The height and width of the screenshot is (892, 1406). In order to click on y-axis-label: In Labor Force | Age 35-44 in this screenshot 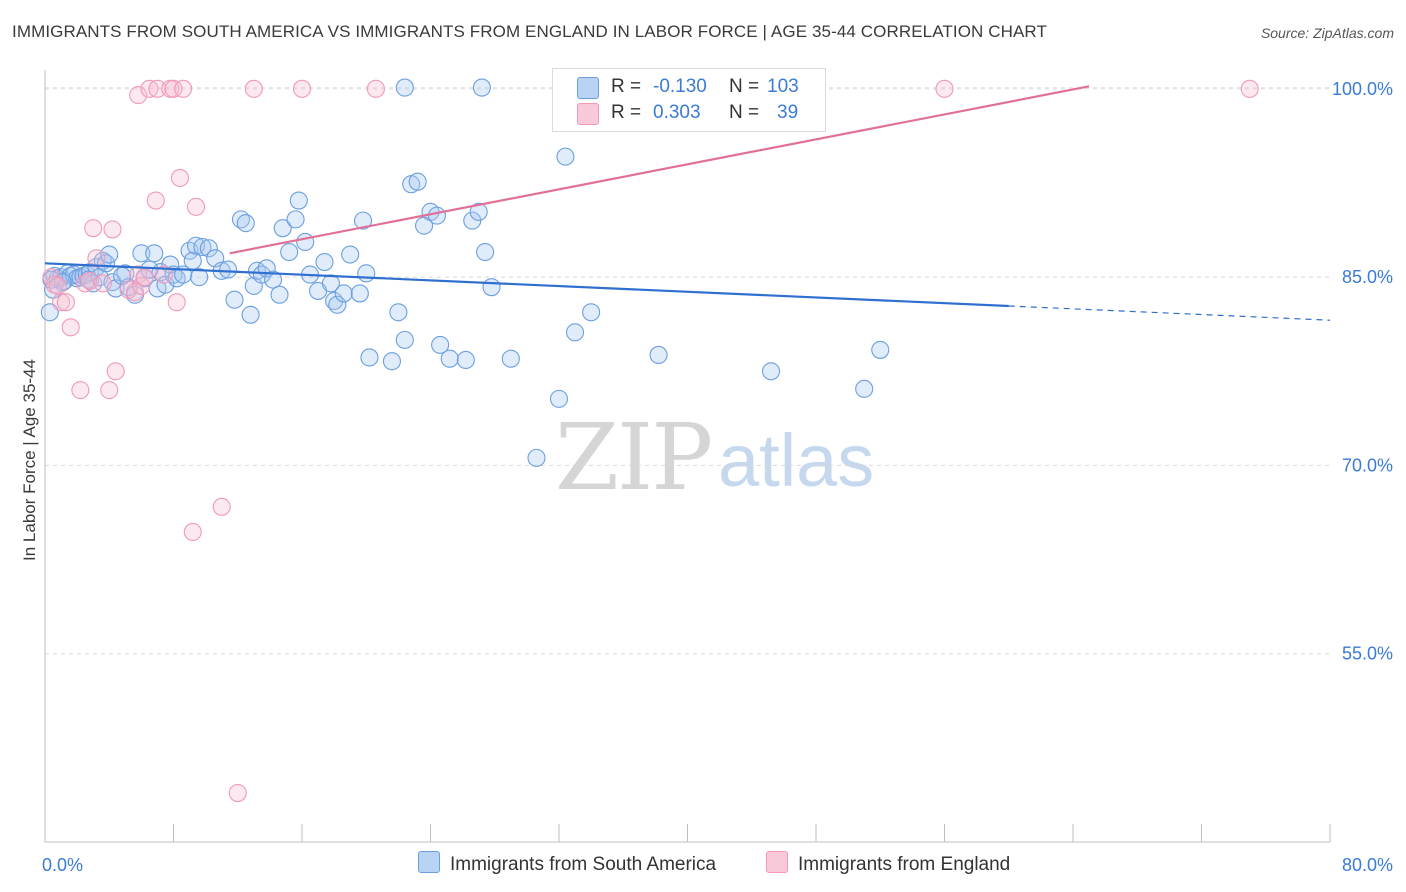, I will do `click(29, 460)`.